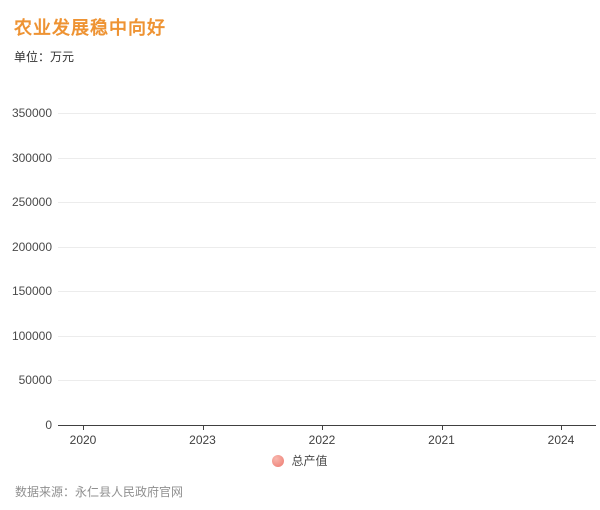 The height and width of the screenshot is (510, 600). I want to click on chart-unit-subtitle: 单位：万元, so click(44, 57).